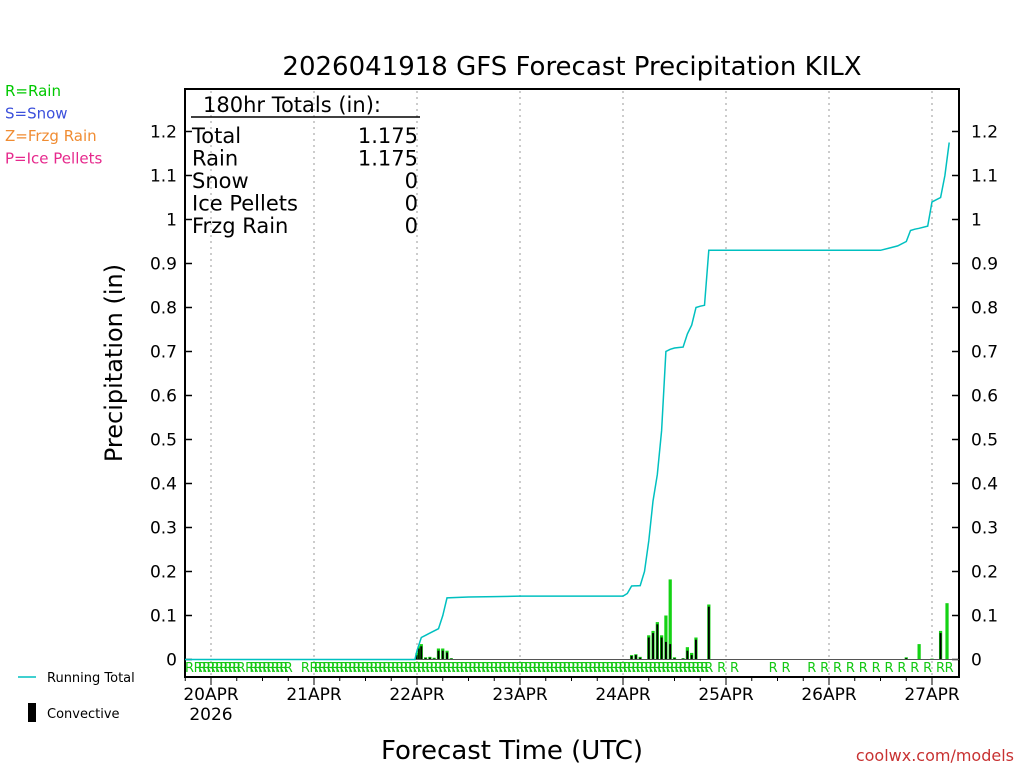 The image size is (1024, 768). I want to click on running-total-legend-label: Running Total, so click(91, 678).